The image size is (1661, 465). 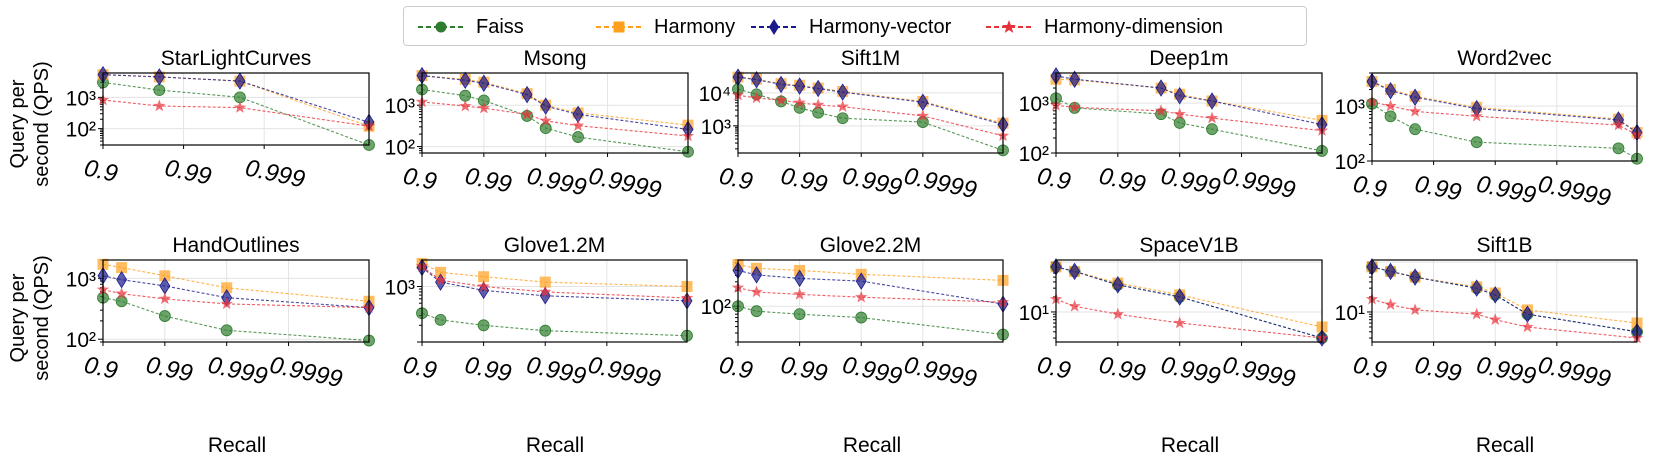 What do you see at coordinates (880, 26) in the screenshot?
I see `legend-label: Harmony-vector` at bounding box center [880, 26].